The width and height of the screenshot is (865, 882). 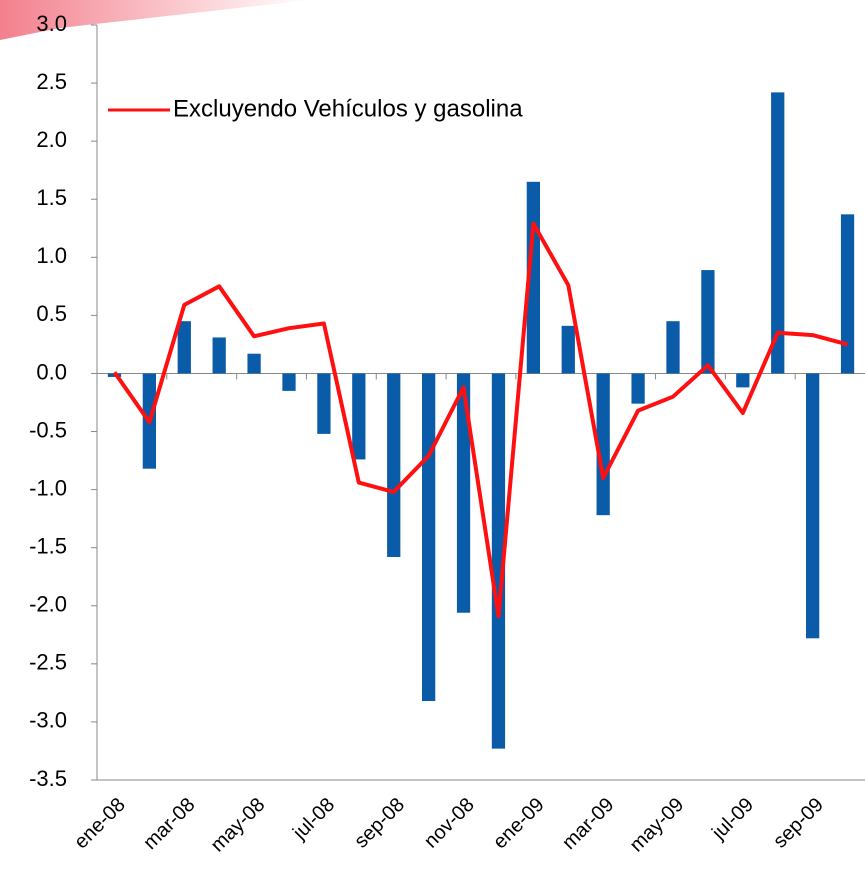 I want to click on y-tick-label: -1.5, so click(x=48, y=546).